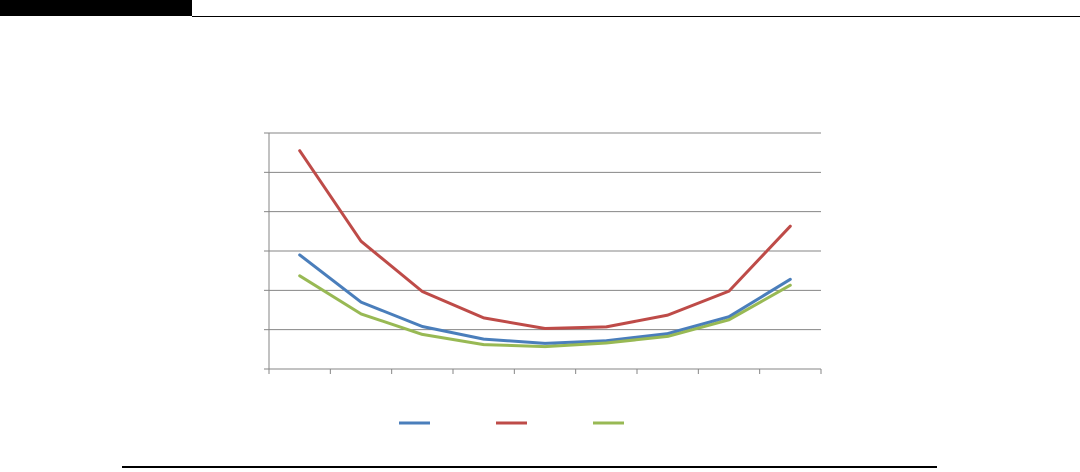 Image resolution: width=1080 pixels, height=472 pixels. Describe the element at coordinates (96, 8) in the screenshot. I see `header-black-block` at that location.